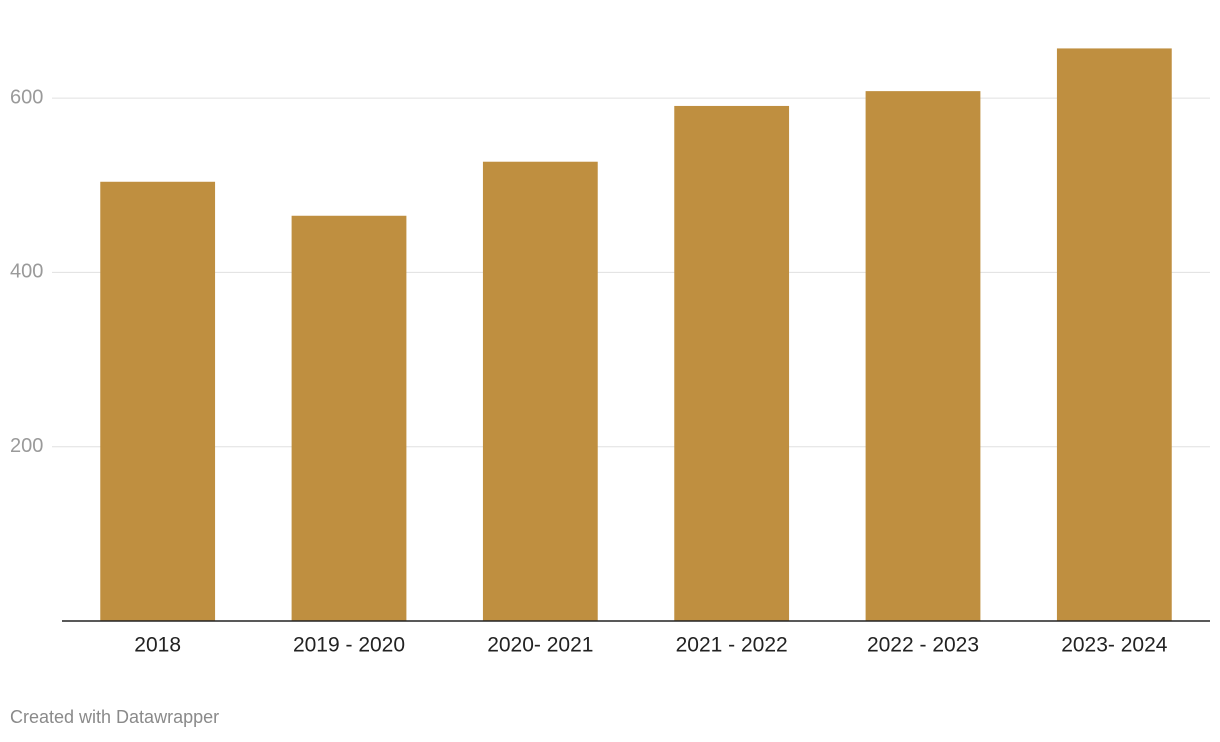 The height and width of the screenshot is (742, 1220). What do you see at coordinates (732, 645) in the screenshot?
I see `x-tick-label: 2021 - 2022` at bounding box center [732, 645].